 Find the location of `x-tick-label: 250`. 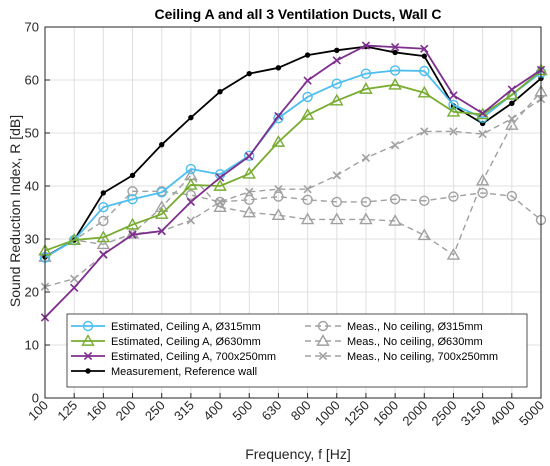

x-tick-label: 250 is located at coordinates (155, 411).